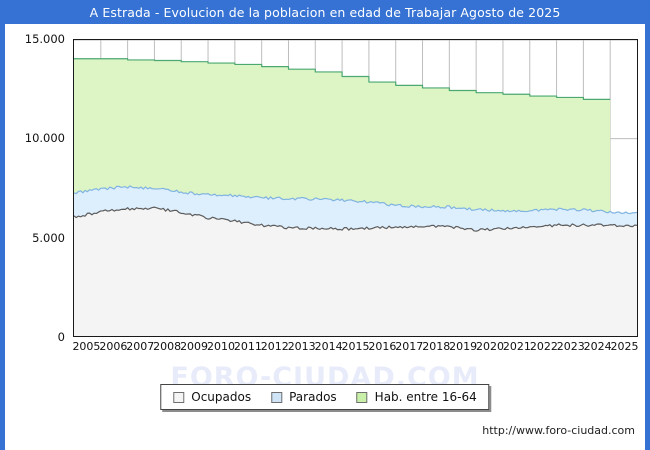 This screenshot has width=650, height=450. What do you see at coordinates (313, 397) in the screenshot?
I see `legend-label: Parados` at bounding box center [313, 397].